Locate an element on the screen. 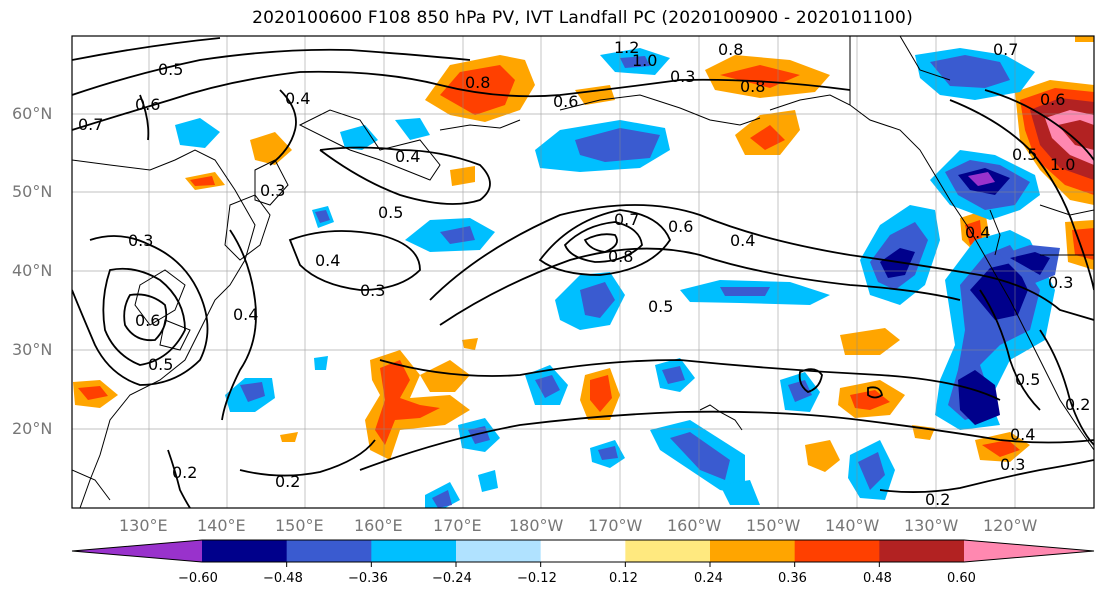  contour-label: 1.2 is located at coordinates (626, 47).